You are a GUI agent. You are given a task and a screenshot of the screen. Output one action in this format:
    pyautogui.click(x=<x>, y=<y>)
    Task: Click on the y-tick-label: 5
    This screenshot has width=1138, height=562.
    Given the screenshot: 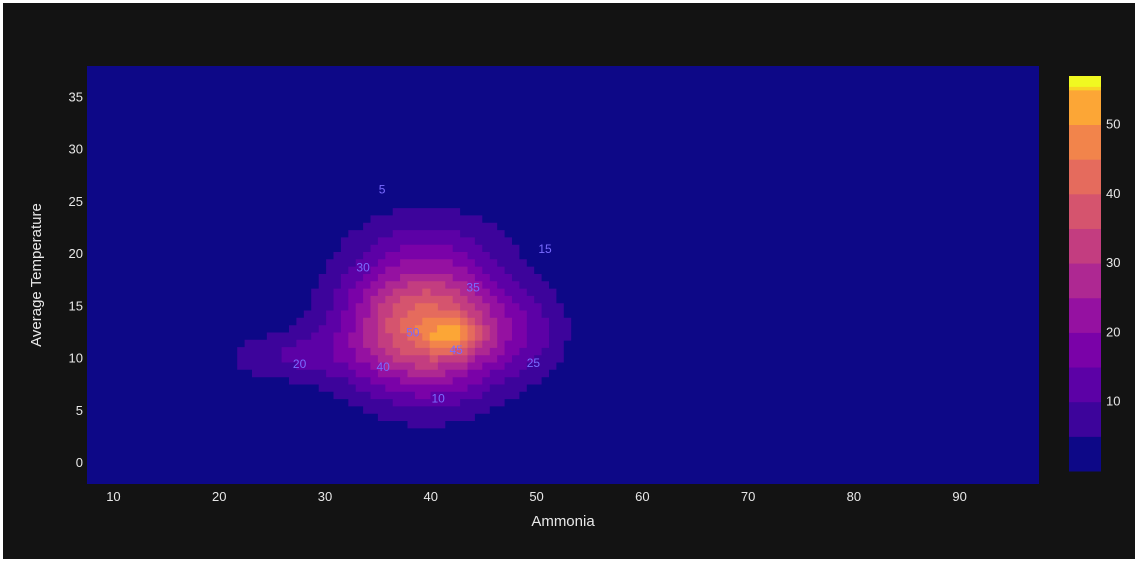 What is the action you would take?
    pyautogui.click(x=79, y=410)
    